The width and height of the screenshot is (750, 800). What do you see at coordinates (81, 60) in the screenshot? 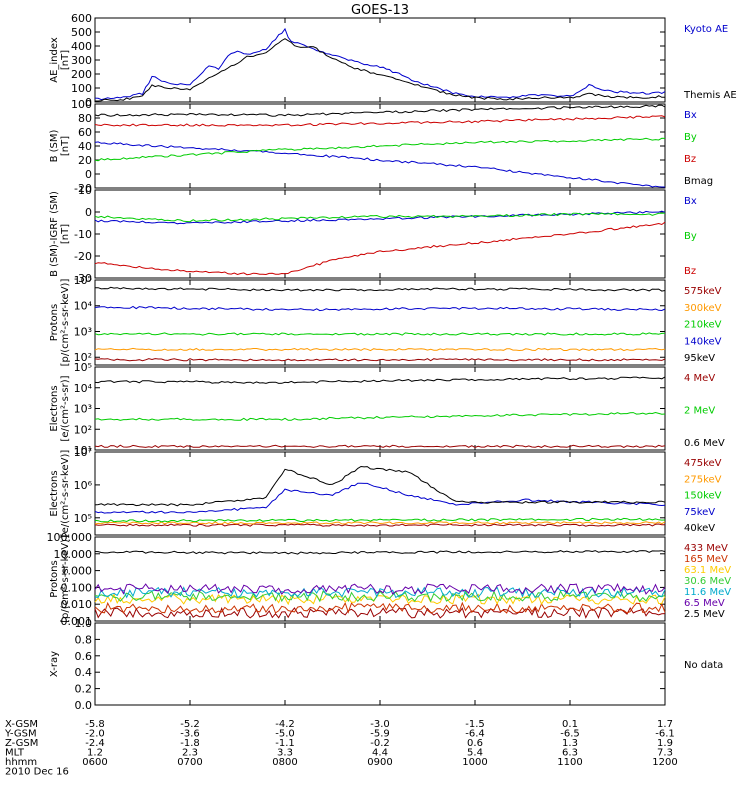
I see `y-tick-label: 300` at bounding box center [81, 60].